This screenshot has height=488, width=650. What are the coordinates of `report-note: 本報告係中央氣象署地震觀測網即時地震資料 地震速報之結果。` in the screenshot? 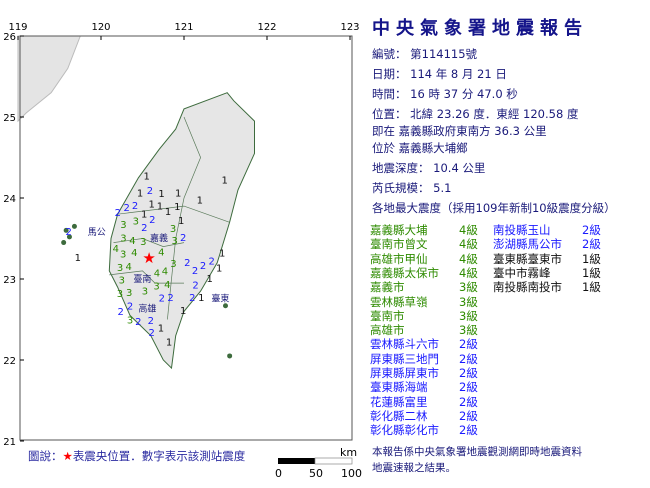 It's located at (477, 460).